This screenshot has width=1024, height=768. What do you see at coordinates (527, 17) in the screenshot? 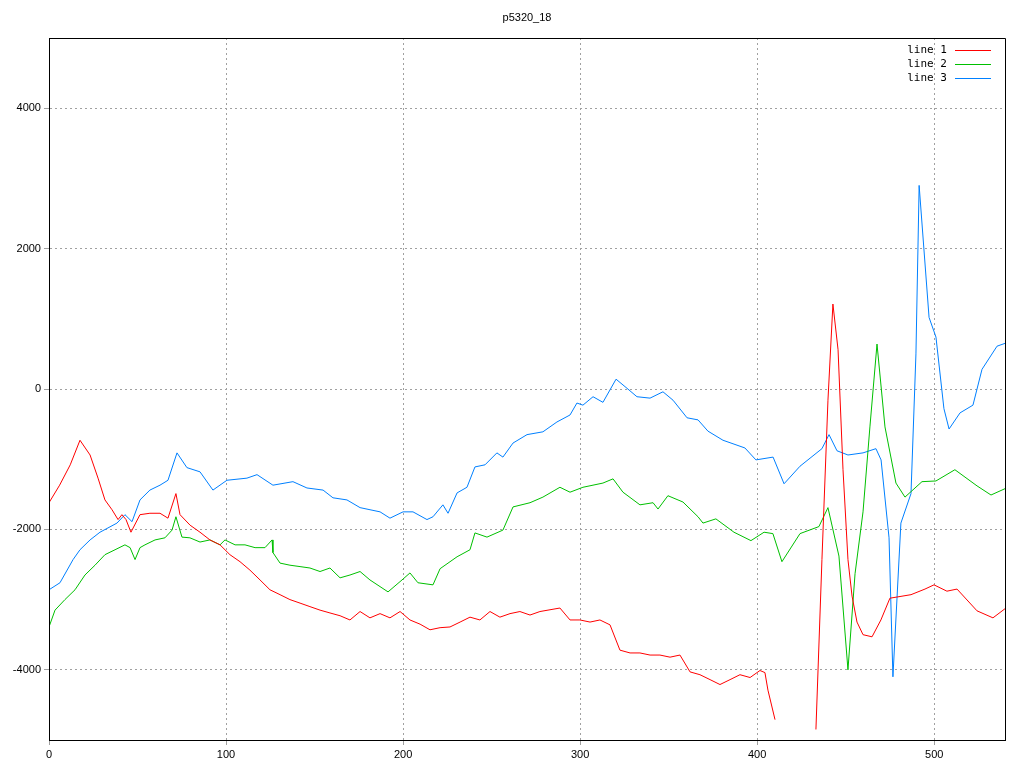
I see `chart-title: p5320_18` at bounding box center [527, 17].